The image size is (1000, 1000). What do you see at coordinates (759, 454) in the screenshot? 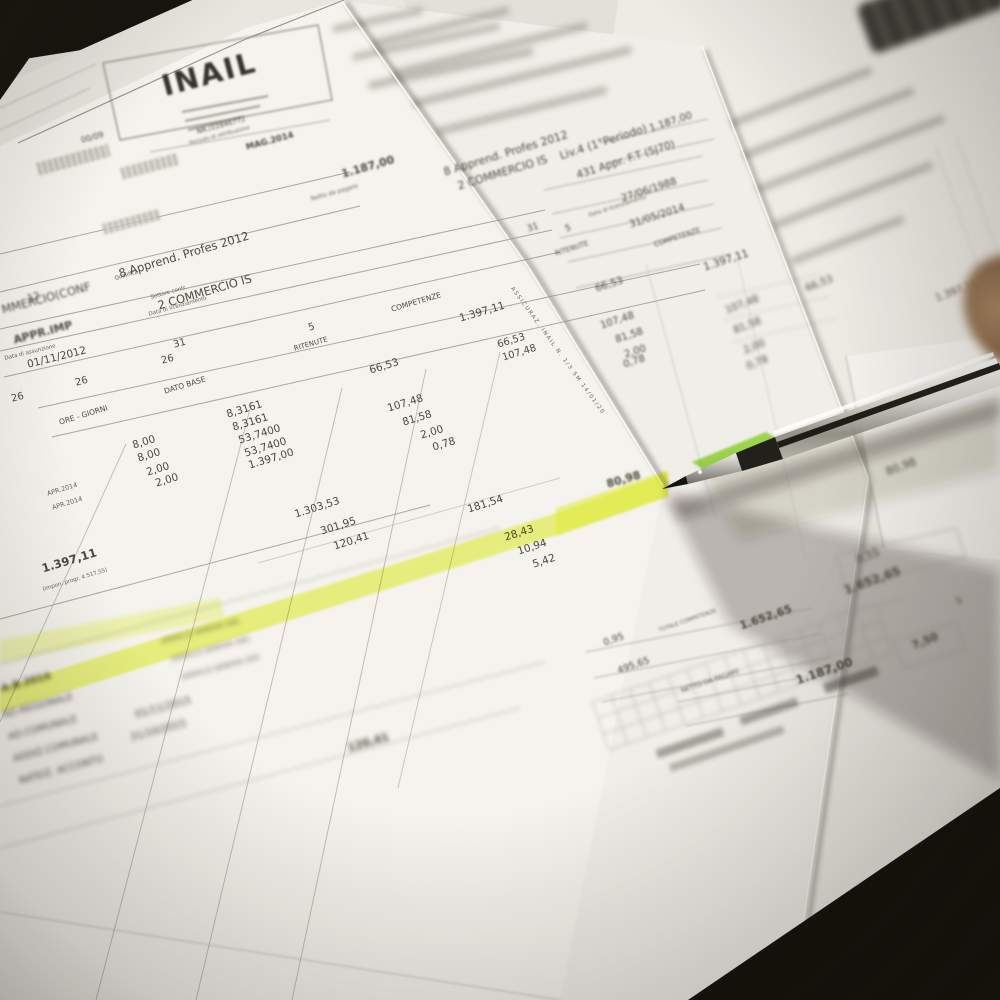
I see `pen-grip` at bounding box center [759, 454].